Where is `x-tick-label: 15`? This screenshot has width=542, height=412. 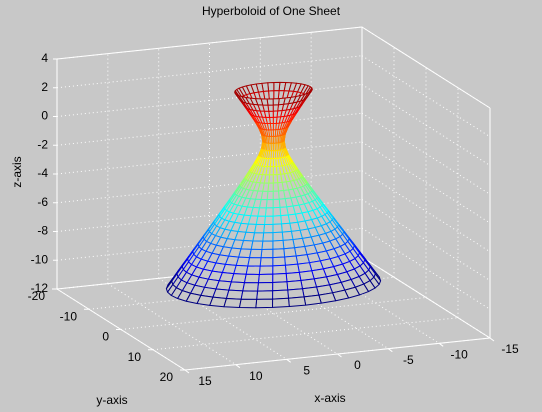
x-tick-label: 15 is located at coordinates (205, 381).